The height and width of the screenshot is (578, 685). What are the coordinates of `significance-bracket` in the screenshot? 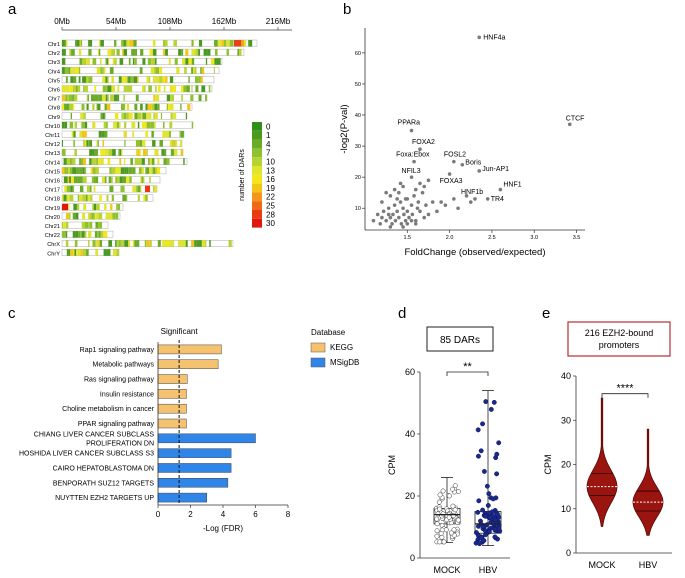 It's located at (467, 373).